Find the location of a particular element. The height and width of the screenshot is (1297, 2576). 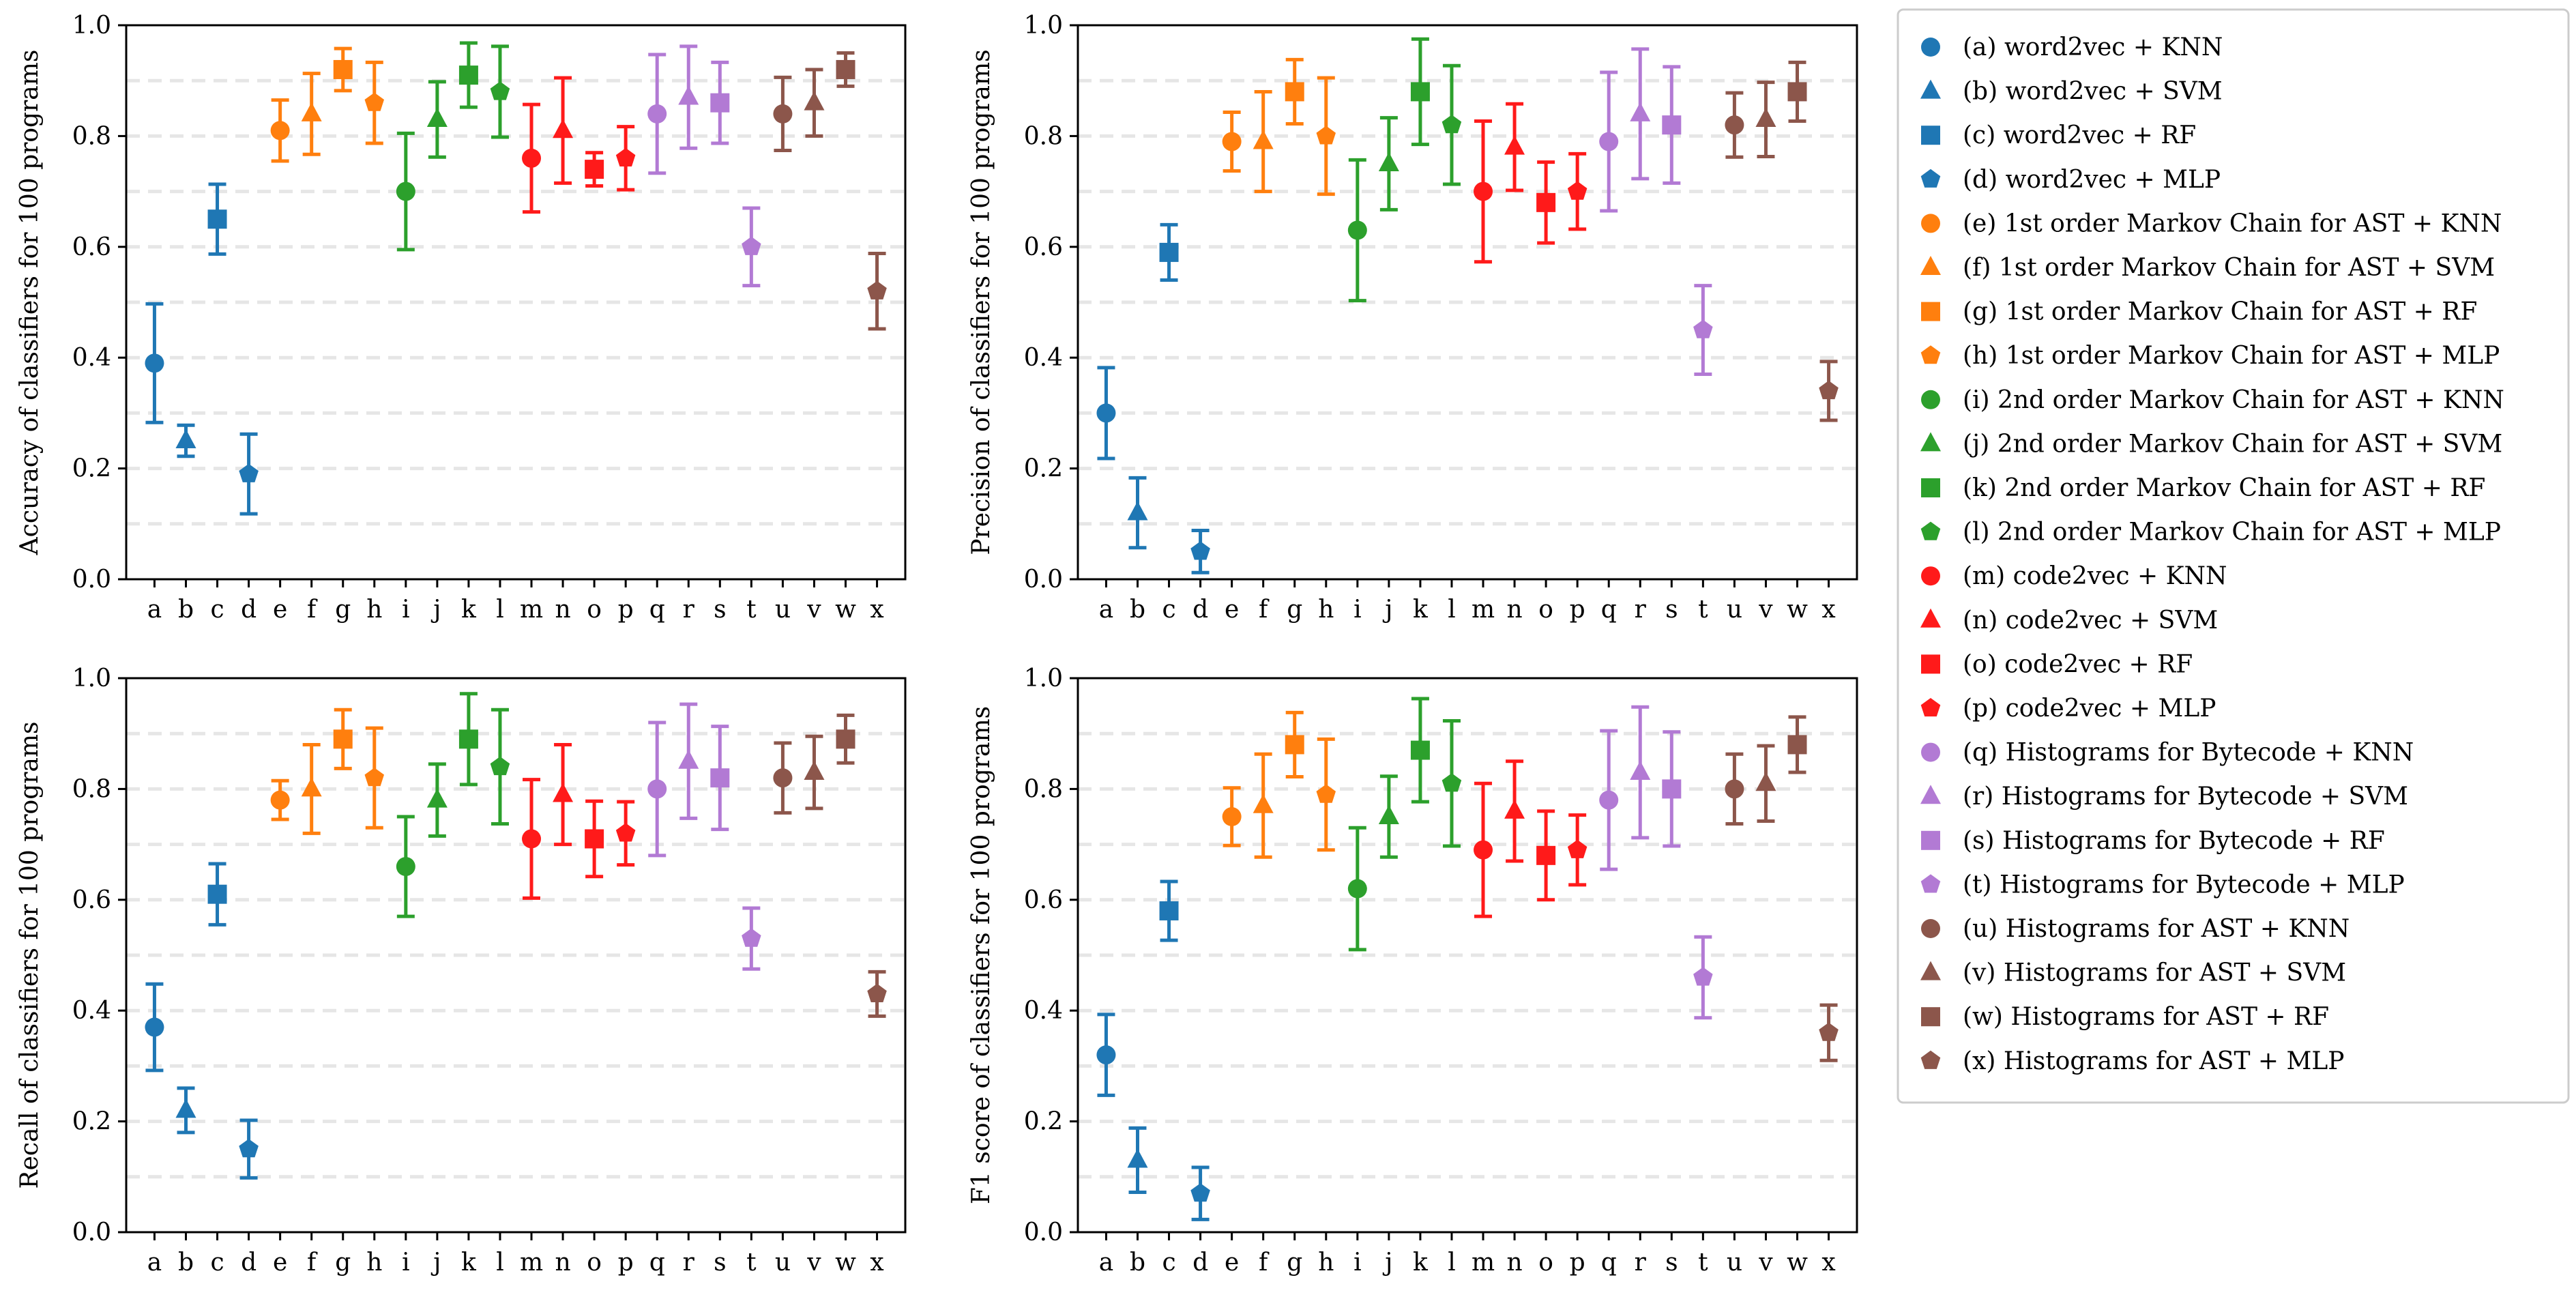

y-axis-title: Recall of classifiers for 100 programs is located at coordinates (30, 955).